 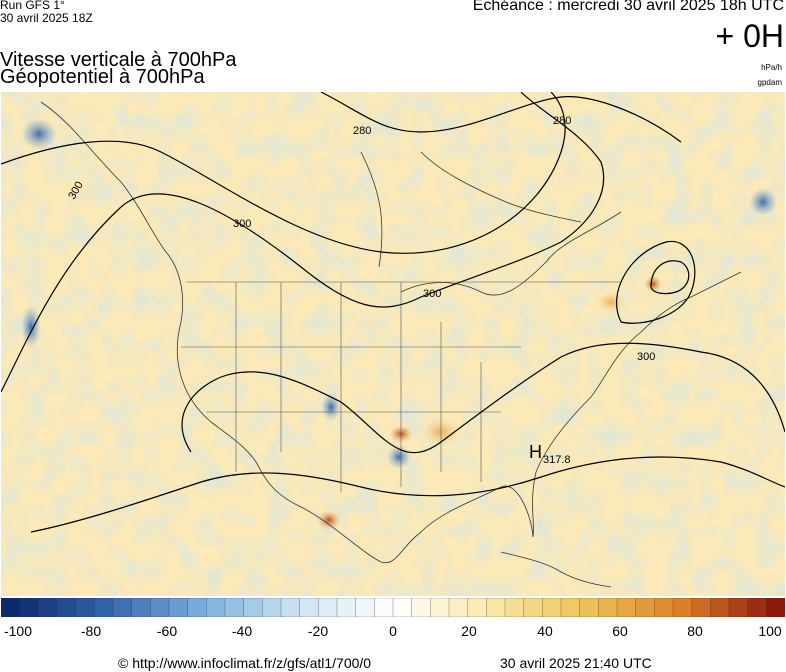 I want to click on colorbar-tick-label: 100, so click(x=770, y=631).